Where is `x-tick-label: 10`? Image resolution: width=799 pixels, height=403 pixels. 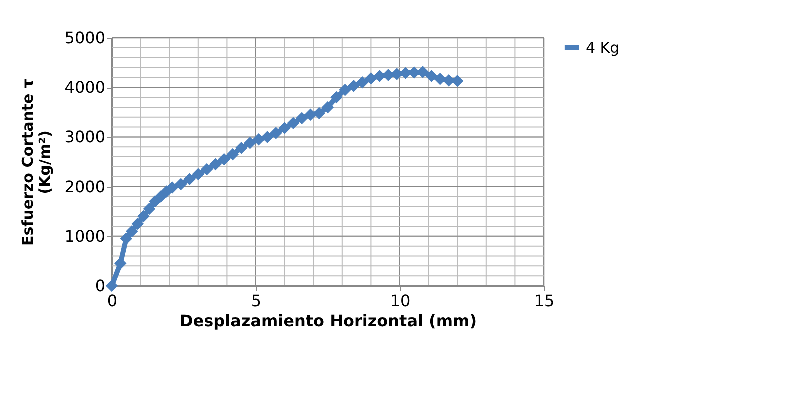 x-tick-label: 10 is located at coordinates (400, 301).